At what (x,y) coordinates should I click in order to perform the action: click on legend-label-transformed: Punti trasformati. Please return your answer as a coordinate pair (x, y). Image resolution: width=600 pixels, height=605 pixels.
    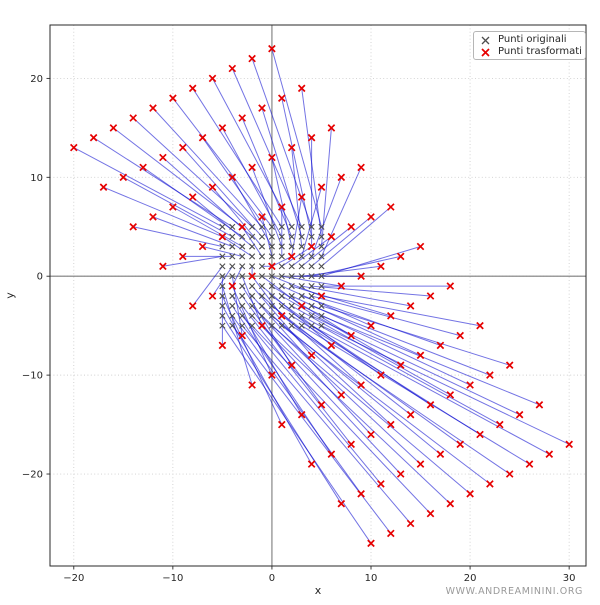
    Looking at the image, I should click on (540, 51).